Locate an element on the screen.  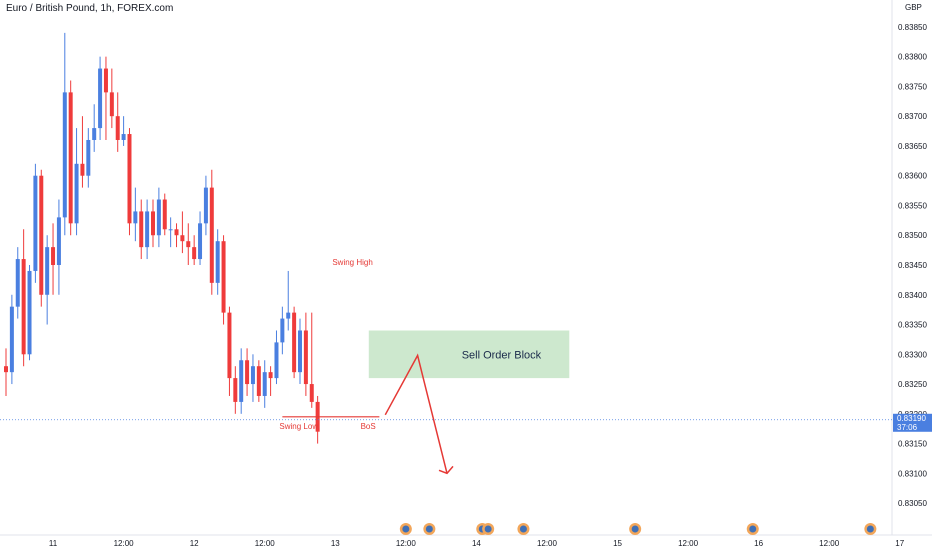
last-price-countdown: 37:06 is located at coordinates (907, 427).